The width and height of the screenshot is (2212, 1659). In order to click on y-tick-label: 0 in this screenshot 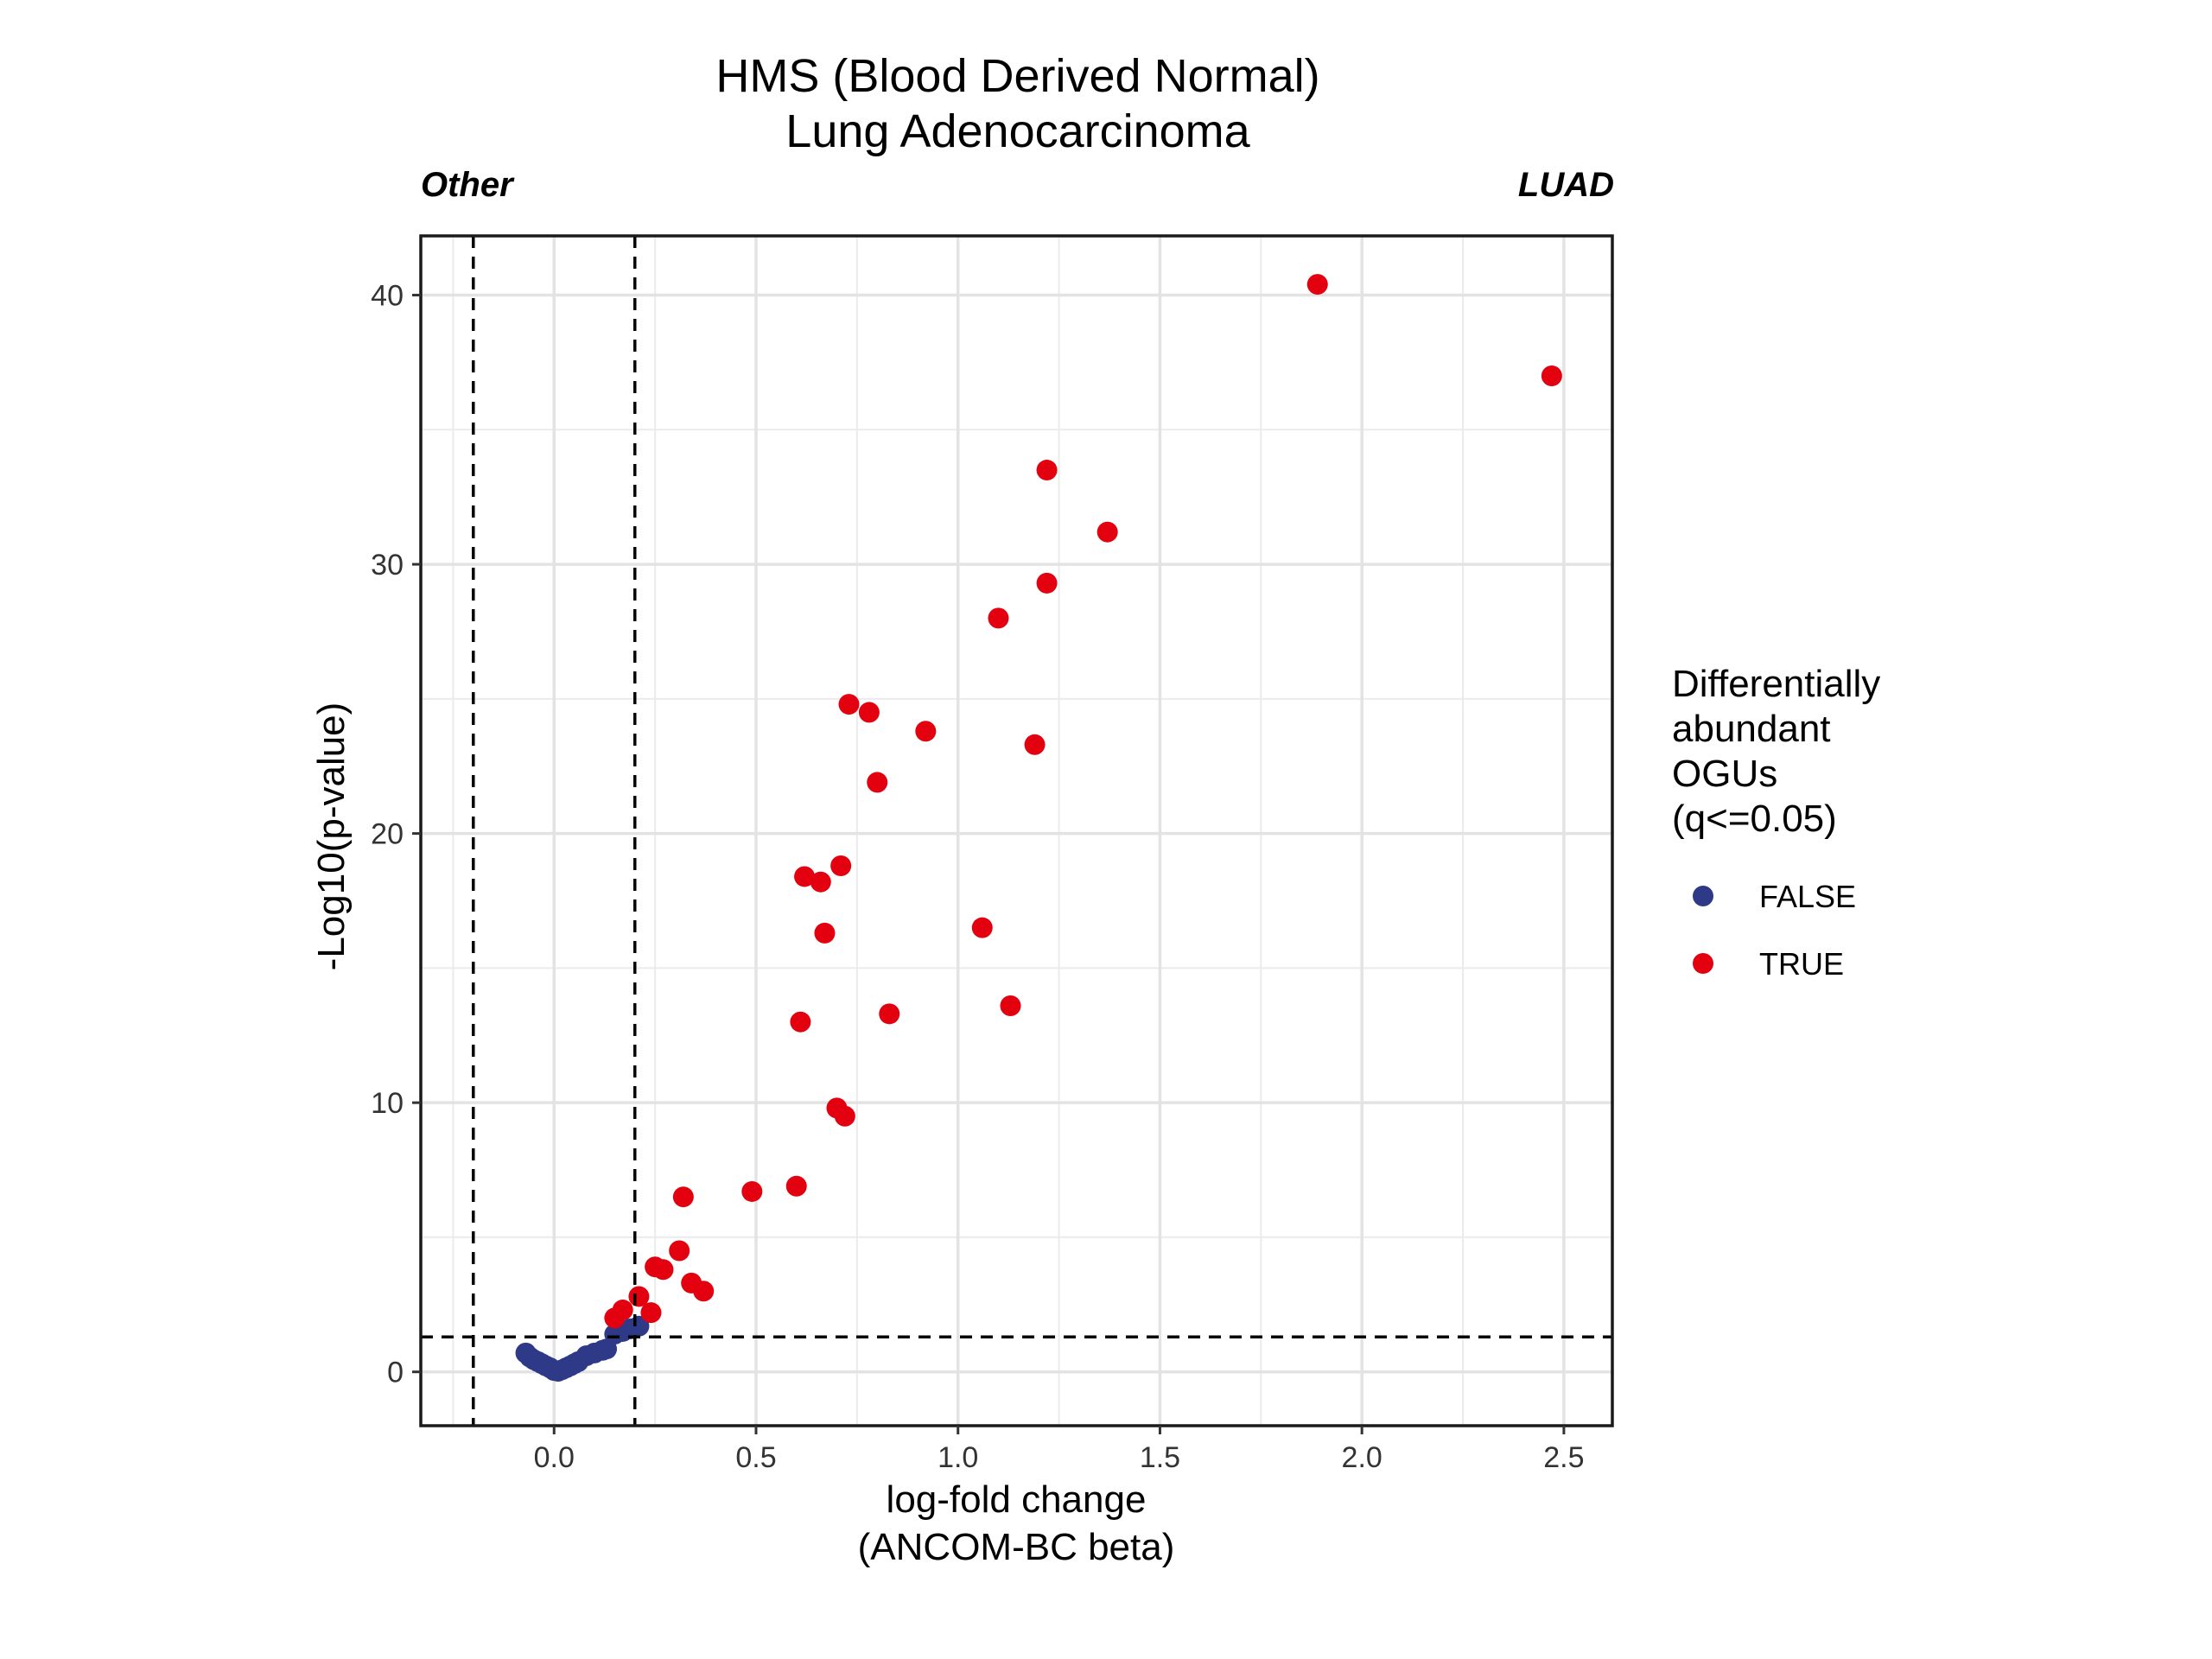, I will do `click(395, 1373)`.